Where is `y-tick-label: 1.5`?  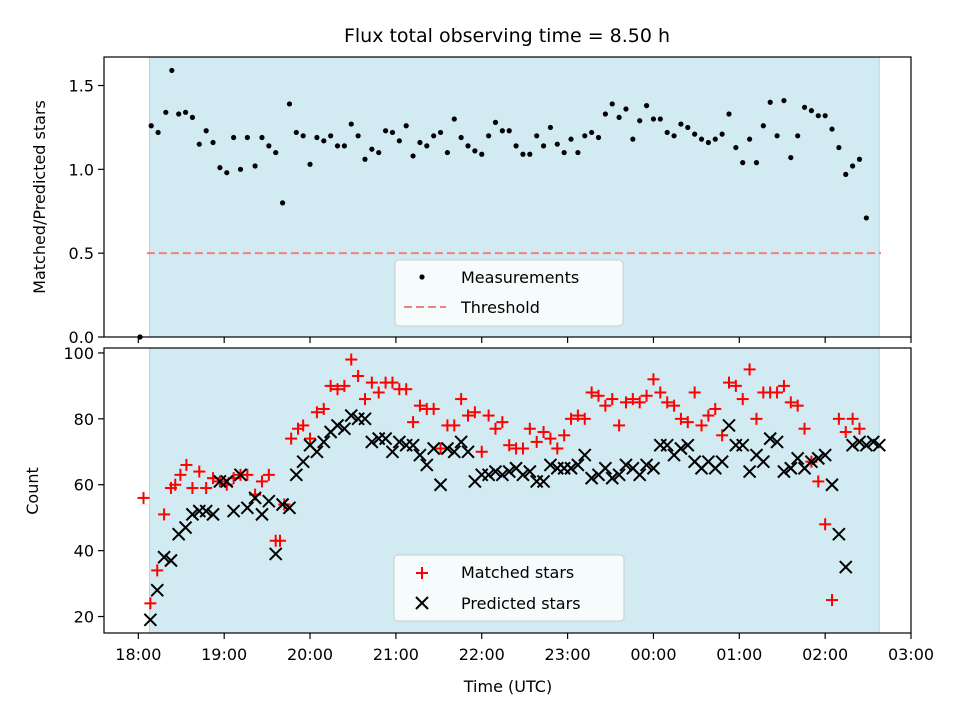 y-tick-label: 1.5 is located at coordinates (81, 86).